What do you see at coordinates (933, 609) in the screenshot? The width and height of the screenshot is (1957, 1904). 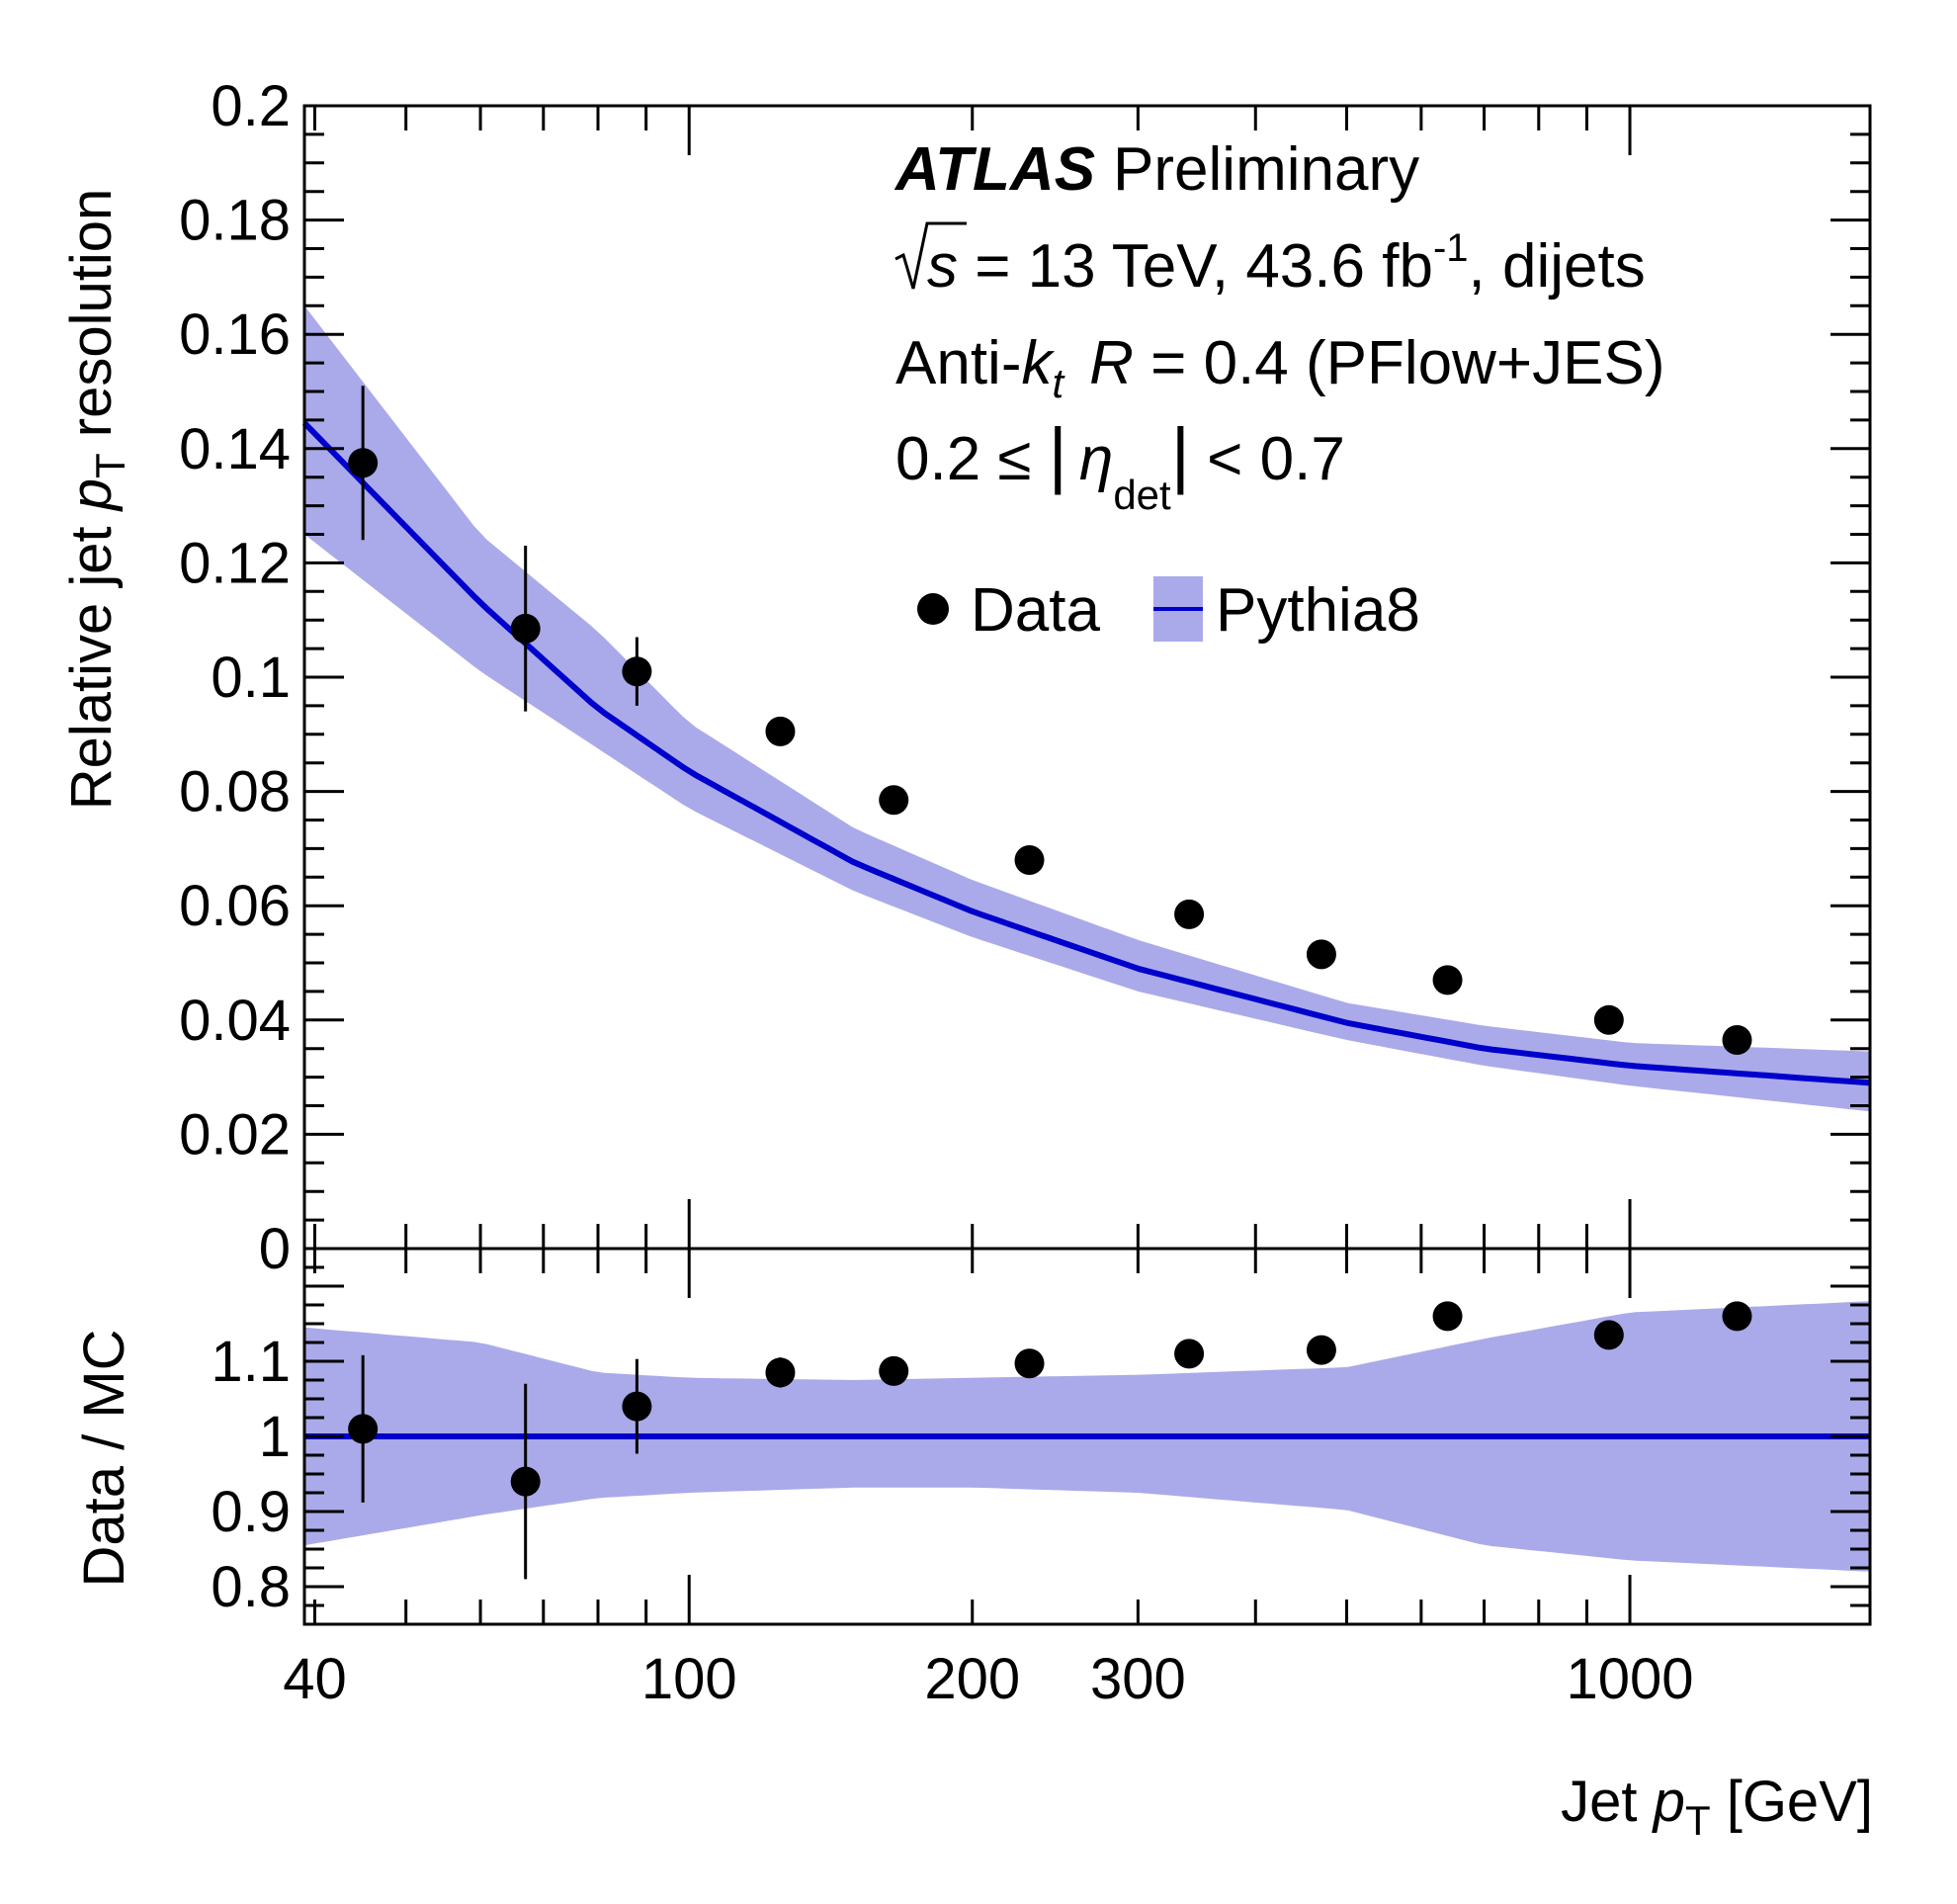 I see `legend-data-marker` at bounding box center [933, 609].